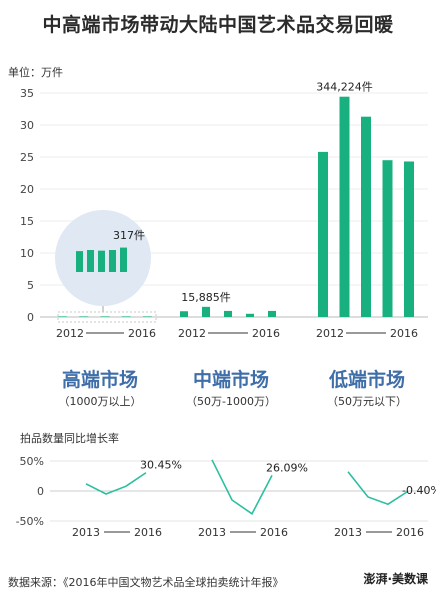 This screenshot has height=600, width=436. I want to click on page-title: 中高端市场带动大陆中国艺术品交易回暖, so click(218, 25).